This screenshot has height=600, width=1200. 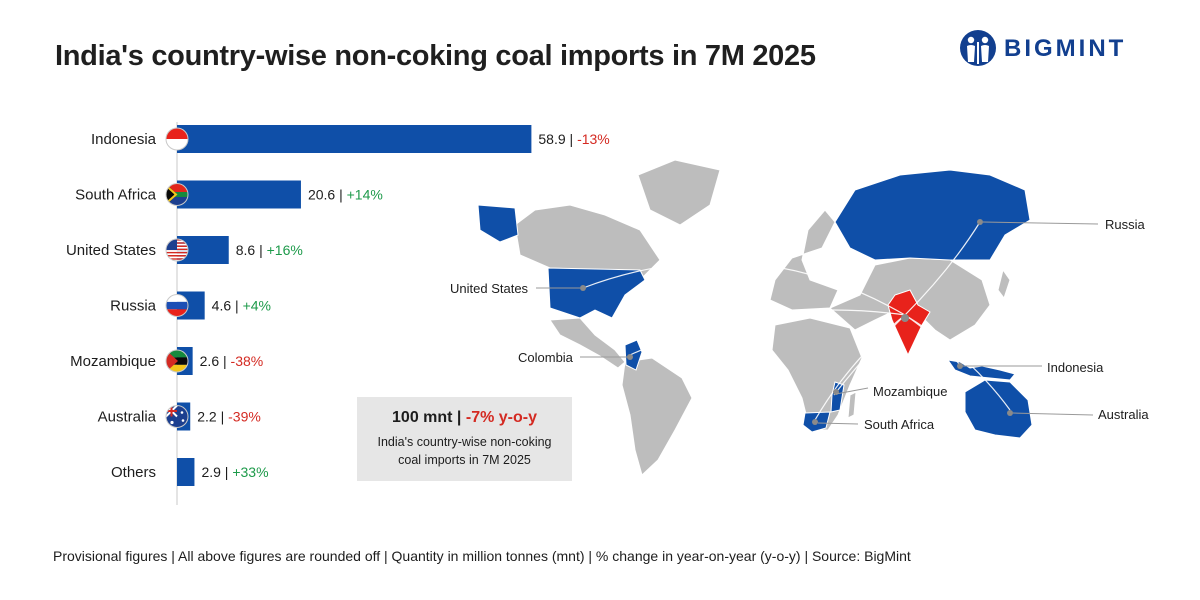 What do you see at coordinates (1004, 284) in the screenshot?
I see `japan-shape` at bounding box center [1004, 284].